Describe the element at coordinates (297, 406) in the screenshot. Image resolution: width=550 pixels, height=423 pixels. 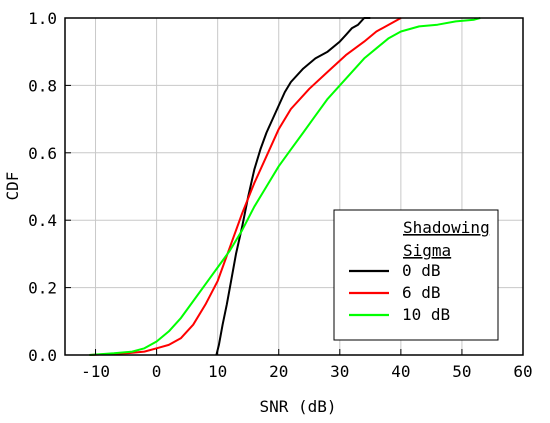
I see `x-axis-label: SNR (dB)` at that location.